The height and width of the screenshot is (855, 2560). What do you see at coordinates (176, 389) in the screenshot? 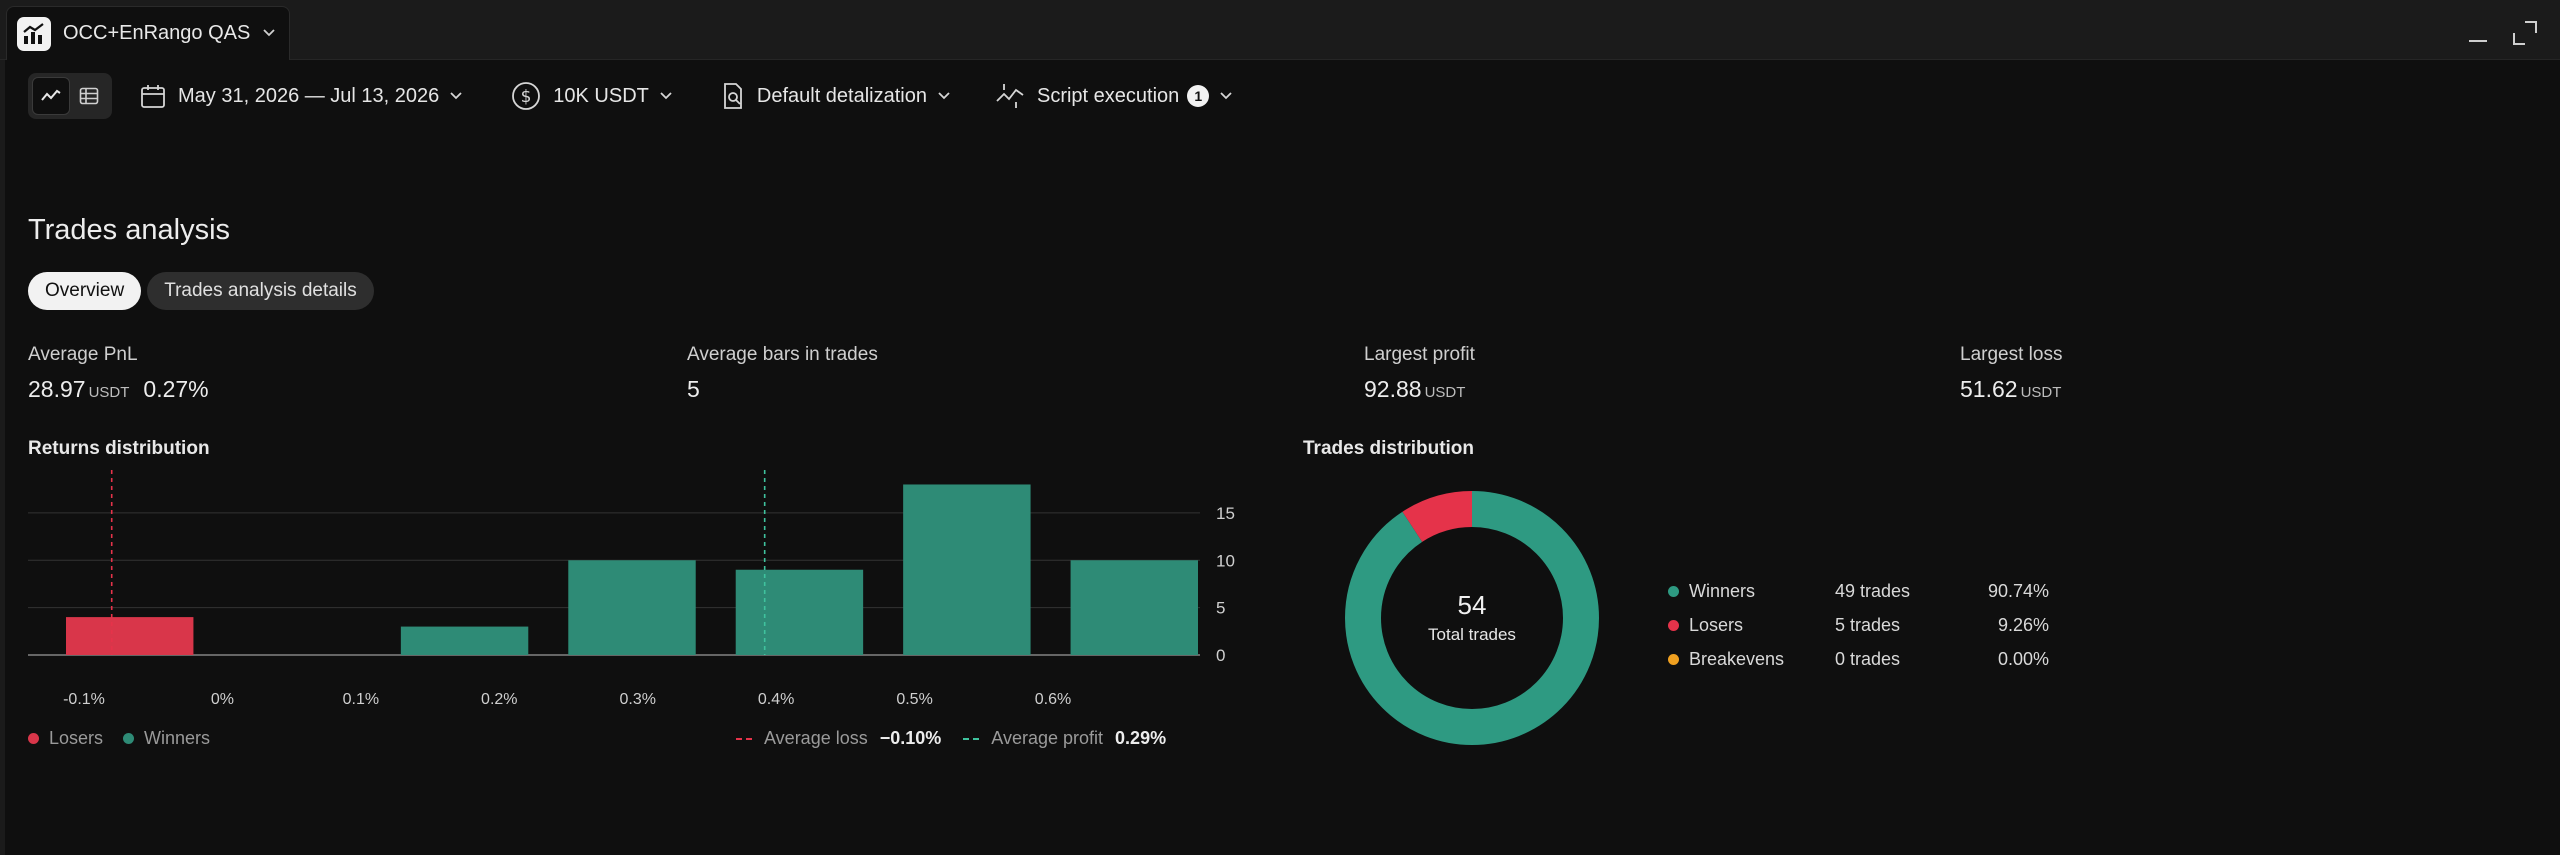
I see `stat-percent: 0.27%` at bounding box center [176, 389].